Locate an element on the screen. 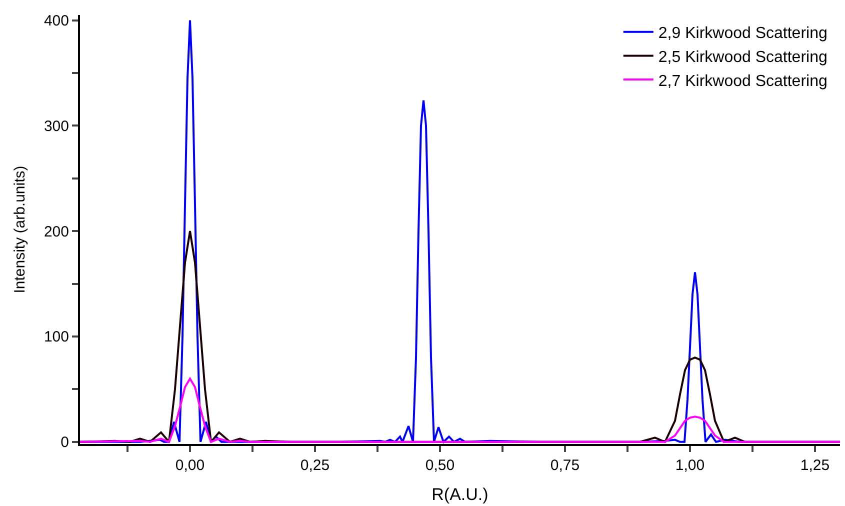 The width and height of the screenshot is (845, 506). x-tick-label: 0,25 is located at coordinates (315, 465).